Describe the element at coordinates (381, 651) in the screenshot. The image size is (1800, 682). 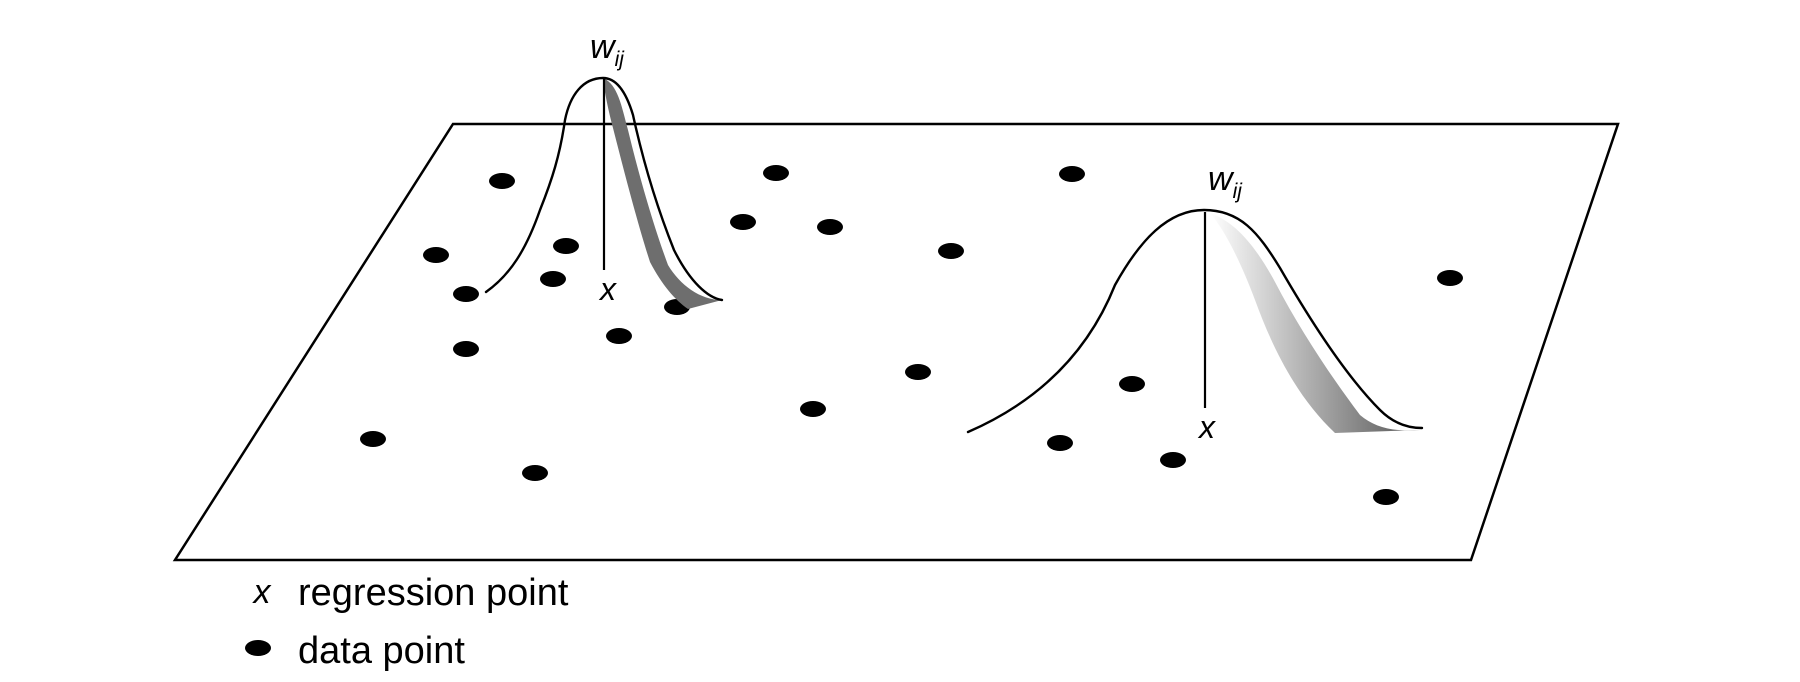
I see `legend-data-label: data point` at that location.